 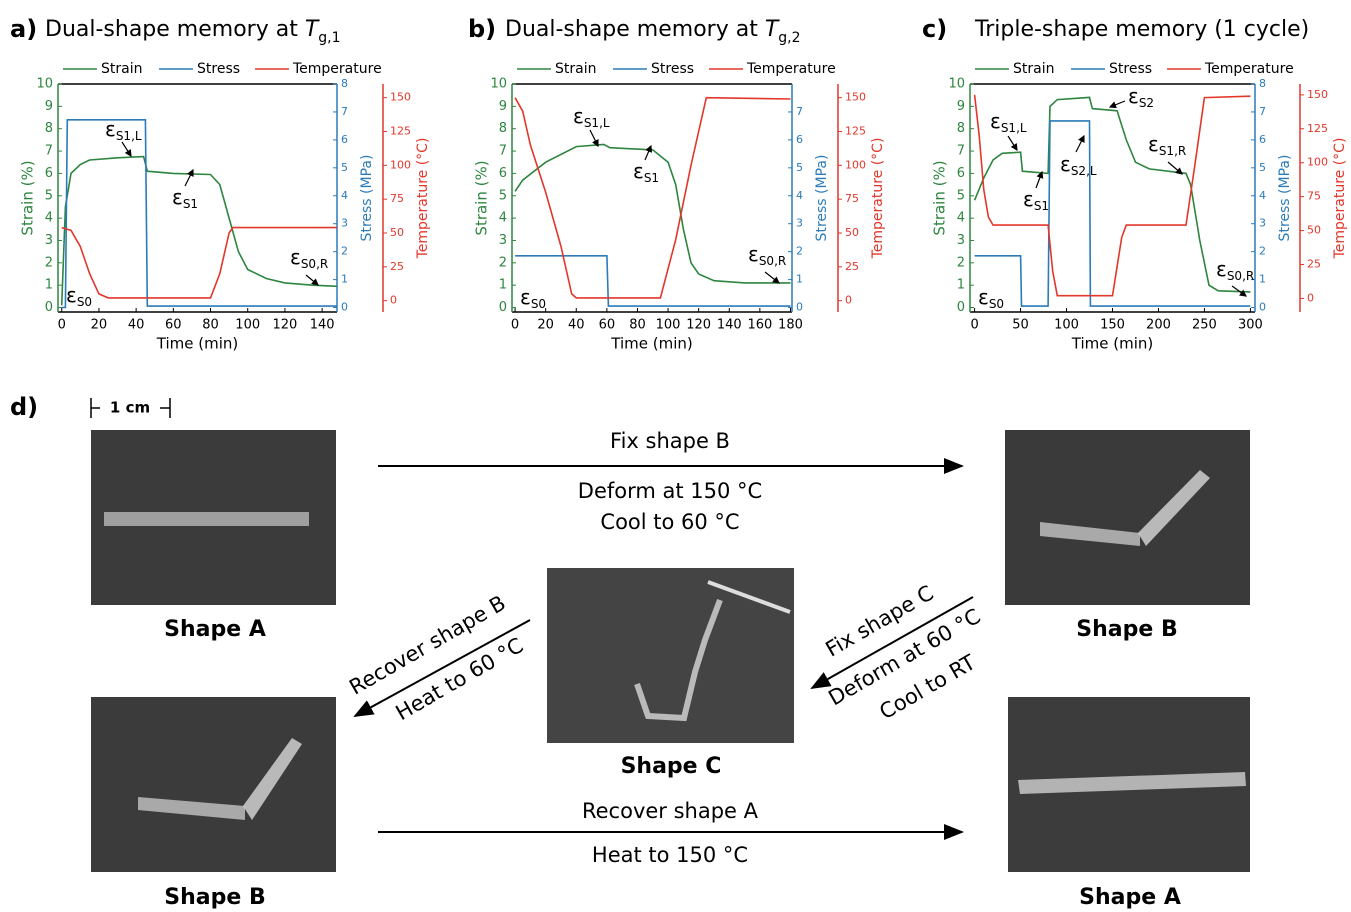 What do you see at coordinates (1250, 325) in the screenshot?
I see `x-tick-label: 300` at bounding box center [1250, 325].